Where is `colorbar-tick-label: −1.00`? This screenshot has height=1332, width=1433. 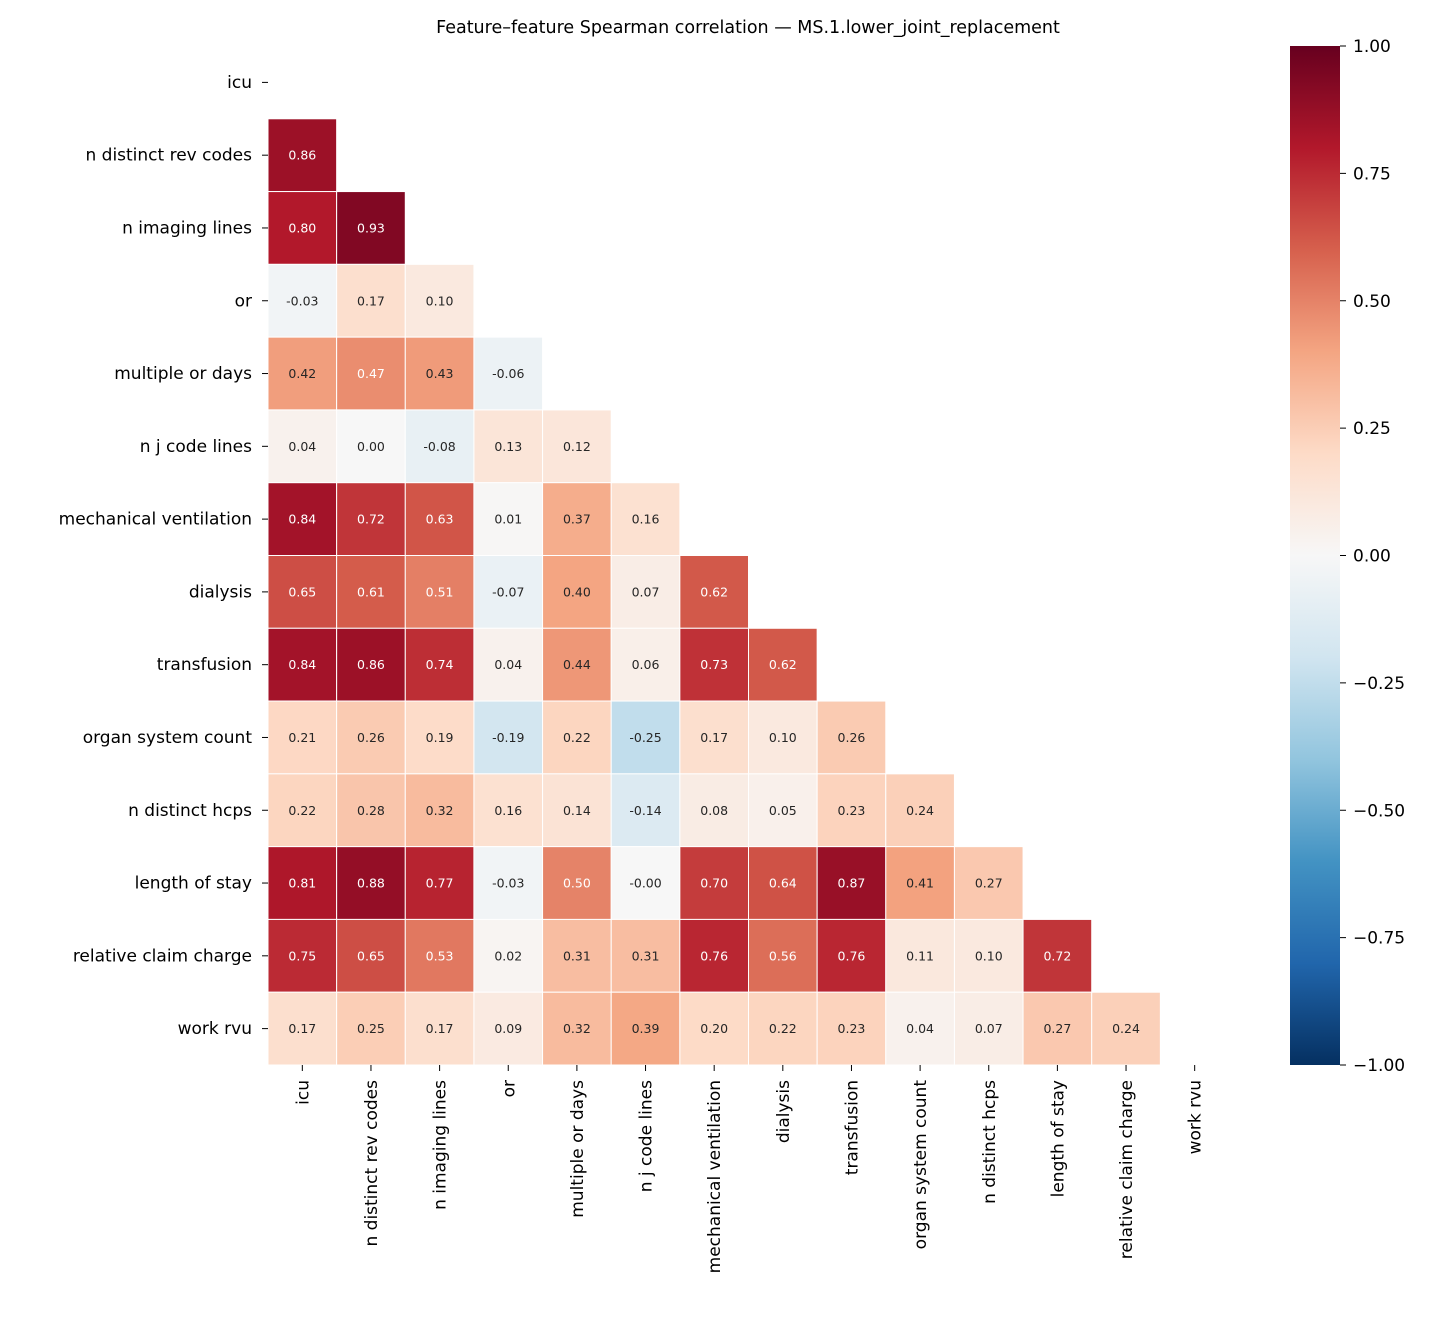 colorbar-tick-label: −1.00 is located at coordinates (1379, 1066).